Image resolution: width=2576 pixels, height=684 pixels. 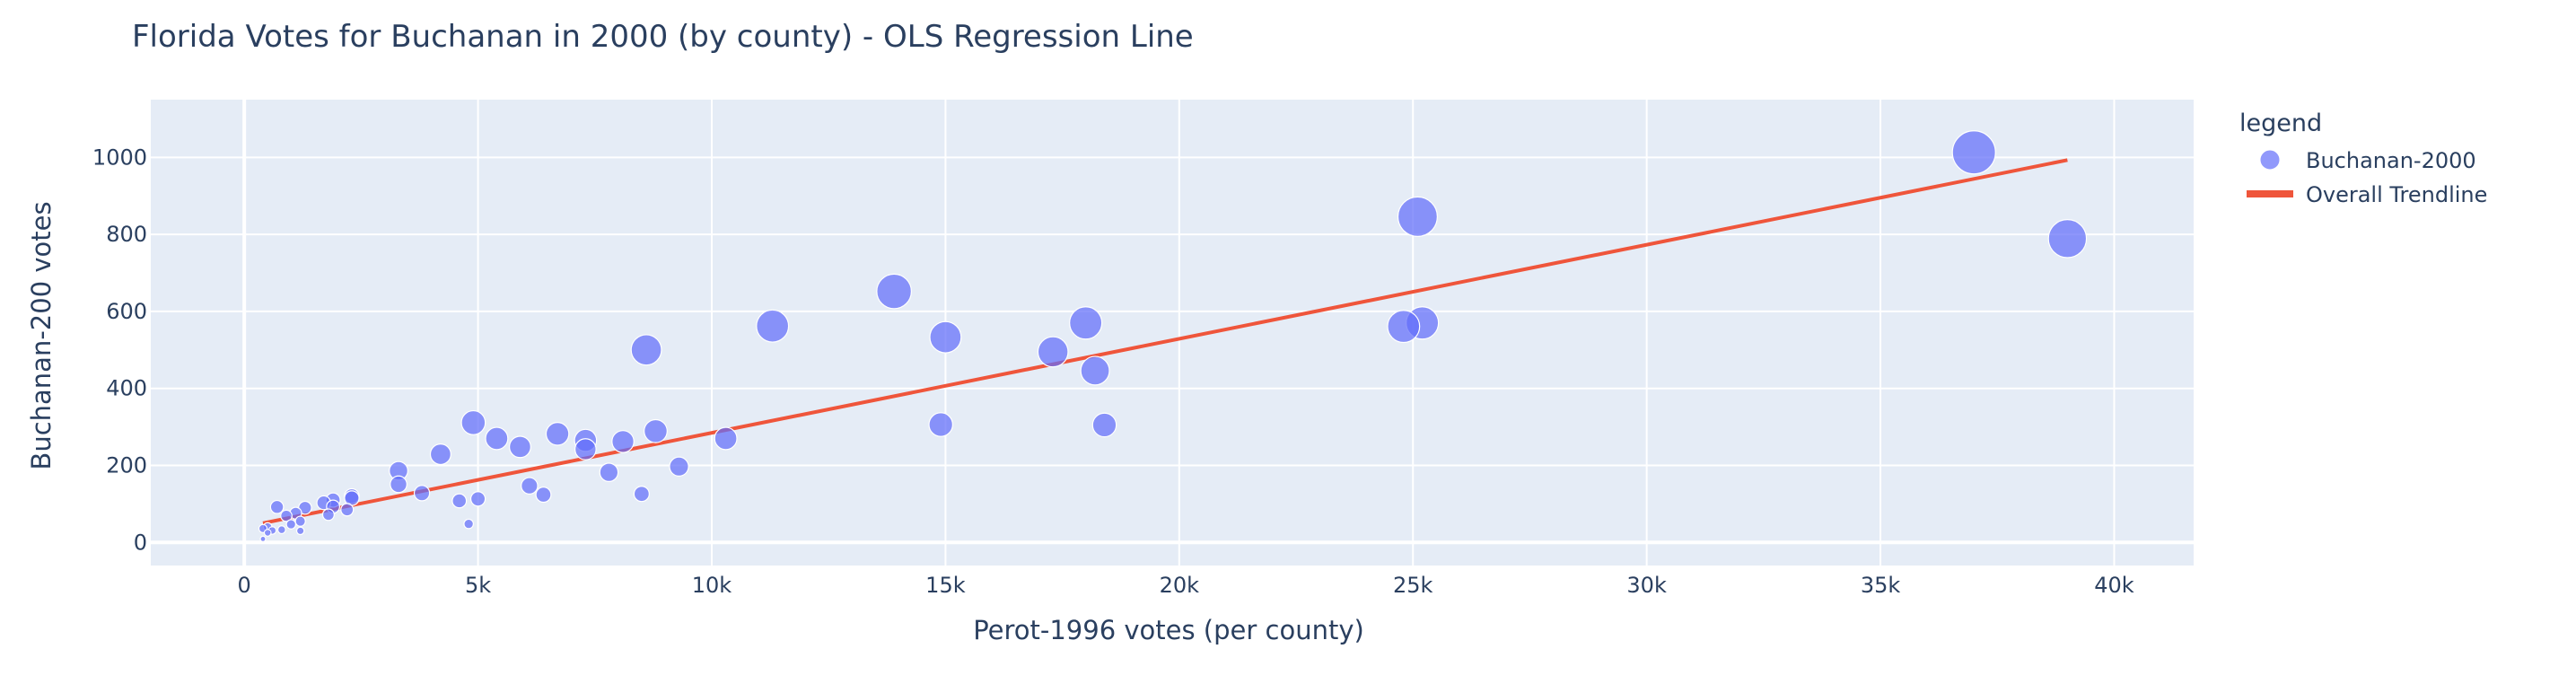 I want to click on y-tick-label: 400, so click(x=126, y=388).